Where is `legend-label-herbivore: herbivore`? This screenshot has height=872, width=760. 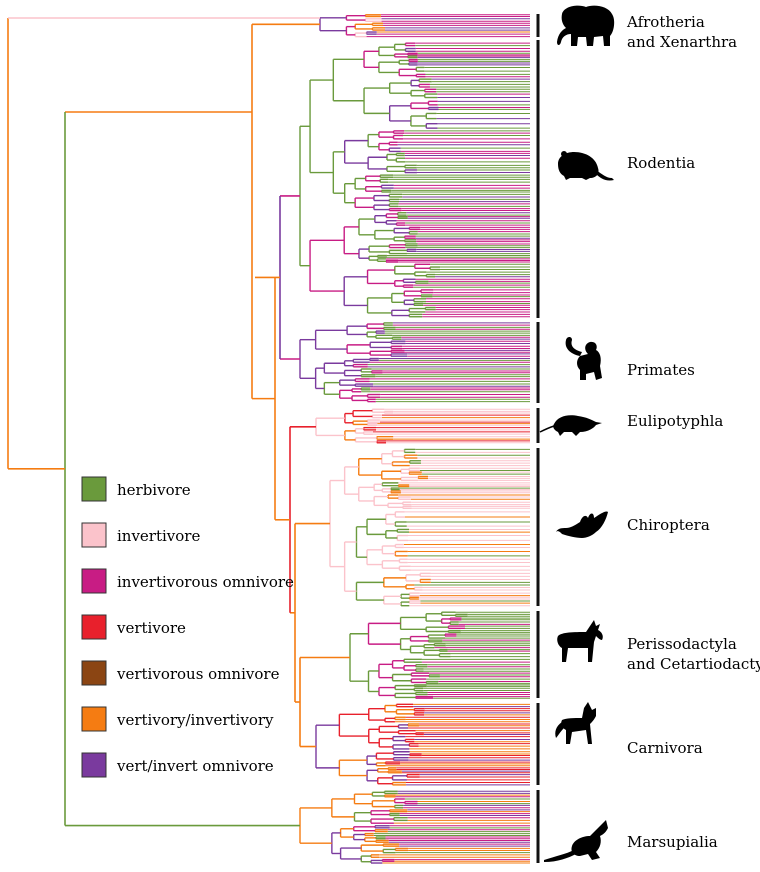
legend-label-herbivore: herbivore is located at coordinates (154, 490).